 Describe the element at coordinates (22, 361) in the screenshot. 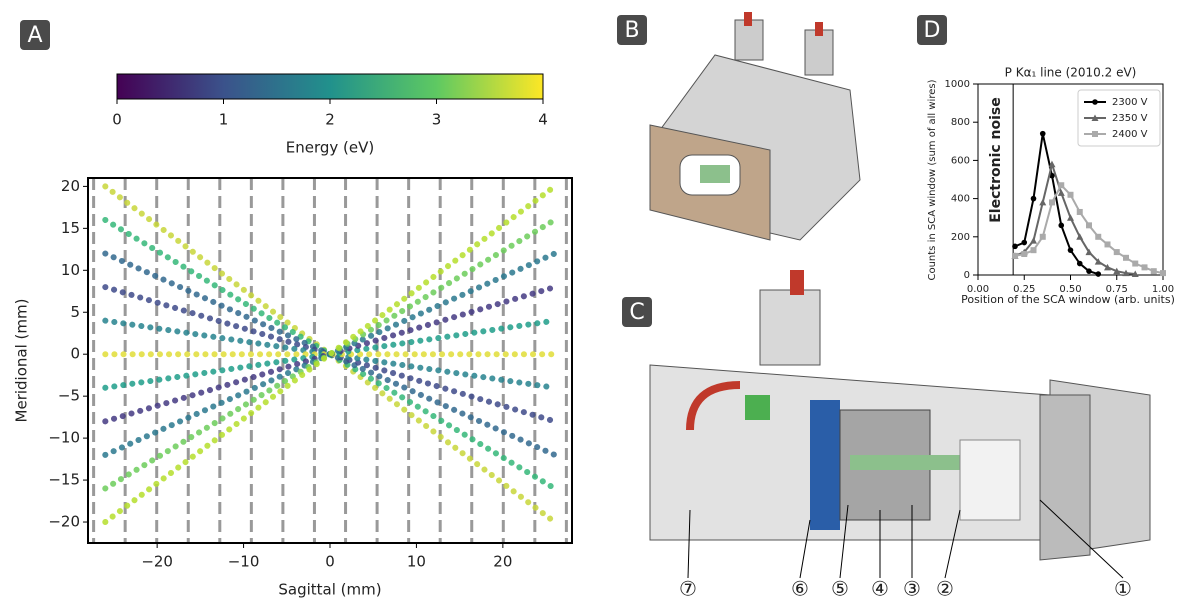

I see `y-axis-label: Meridional (mm)` at that location.